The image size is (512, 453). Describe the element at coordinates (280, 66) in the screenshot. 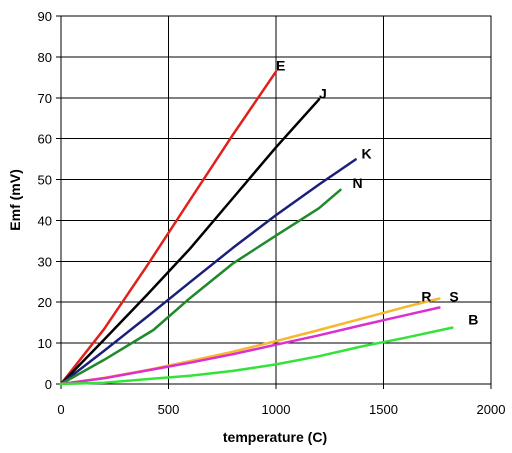

I see `series-label-e: E` at that location.